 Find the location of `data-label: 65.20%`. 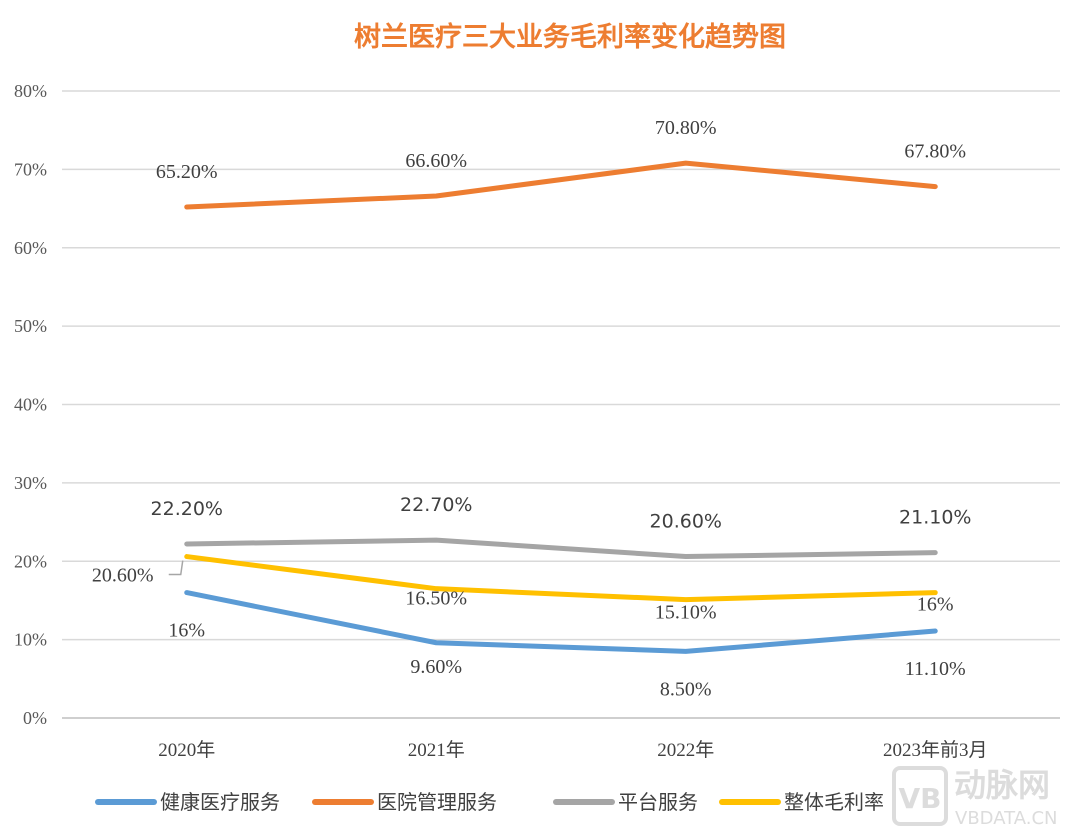

data-label: 65.20% is located at coordinates (187, 172).